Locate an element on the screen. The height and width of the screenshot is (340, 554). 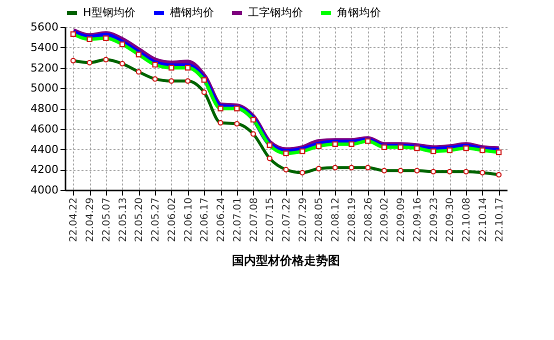
x-tick-label: 22.10.08 is located at coordinates (467, 220).